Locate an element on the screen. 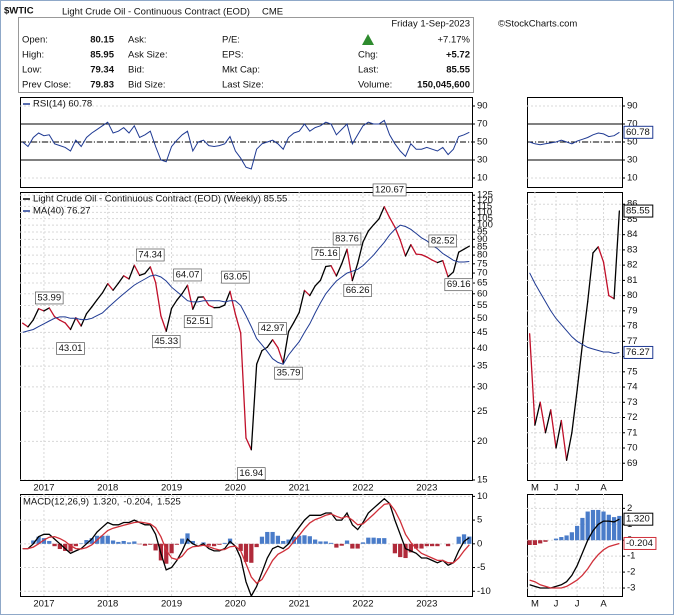 This screenshot has height=615, width=674. y-tick-label: 60 is located at coordinates (482, 293).